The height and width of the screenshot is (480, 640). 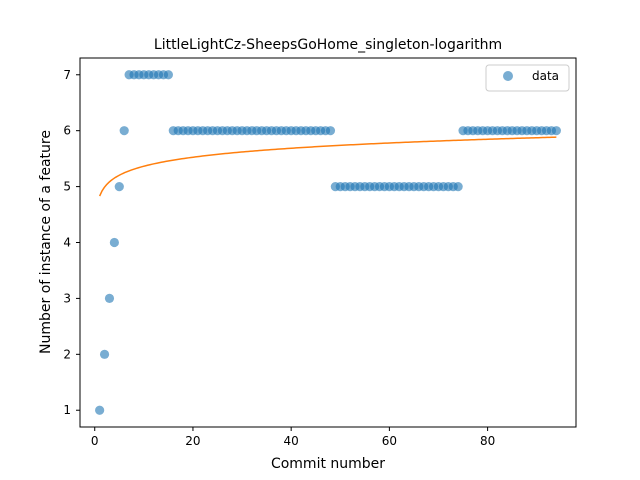 What do you see at coordinates (192, 441) in the screenshot?
I see `x-tick-label: 20` at bounding box center [192, 441].